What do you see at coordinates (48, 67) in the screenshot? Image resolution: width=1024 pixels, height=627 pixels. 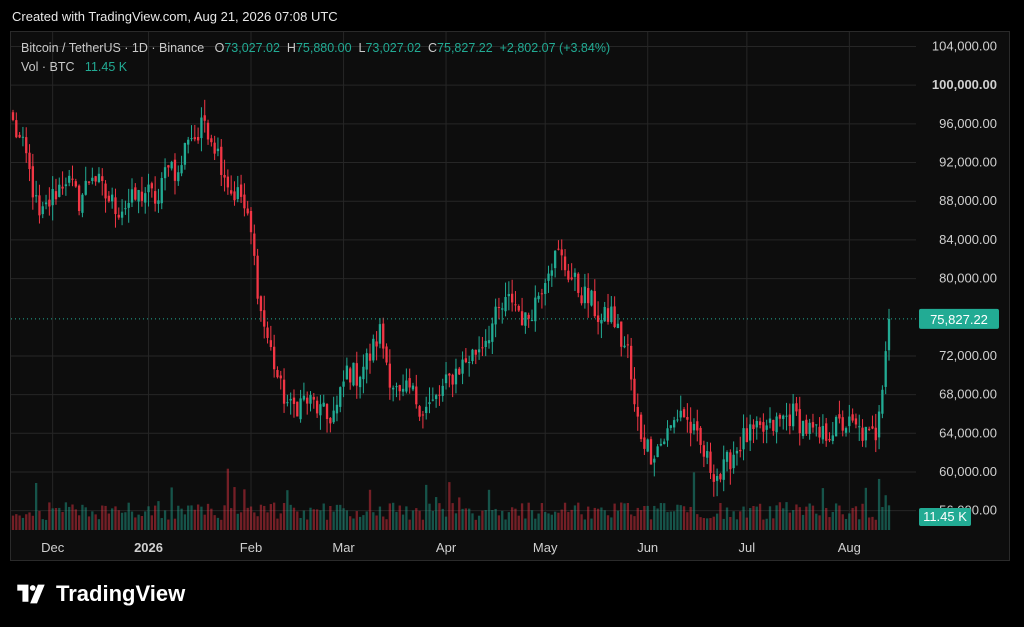 I see `legend-volume-label: Vol · BTC` at bounding box center [48, 67].